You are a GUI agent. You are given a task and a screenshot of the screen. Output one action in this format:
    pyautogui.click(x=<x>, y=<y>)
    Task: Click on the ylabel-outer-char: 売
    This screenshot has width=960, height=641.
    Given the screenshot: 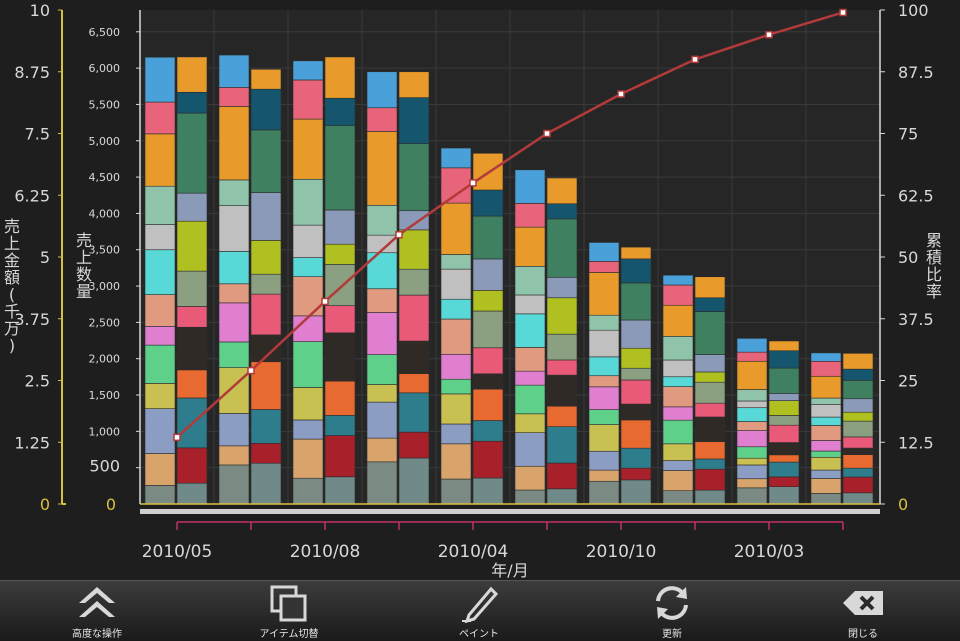 What is the action you would take?
    pyautogui.click(x=12, y=226)
    